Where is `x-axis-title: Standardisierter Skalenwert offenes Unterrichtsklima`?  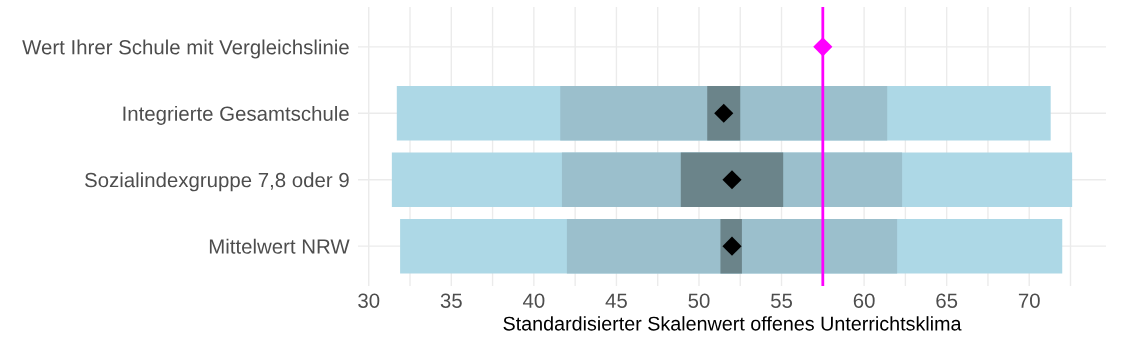 x-axis-title: Standardisierter Skalenwert offenes Unterrichtsklima is located at coordinates (732, 323).